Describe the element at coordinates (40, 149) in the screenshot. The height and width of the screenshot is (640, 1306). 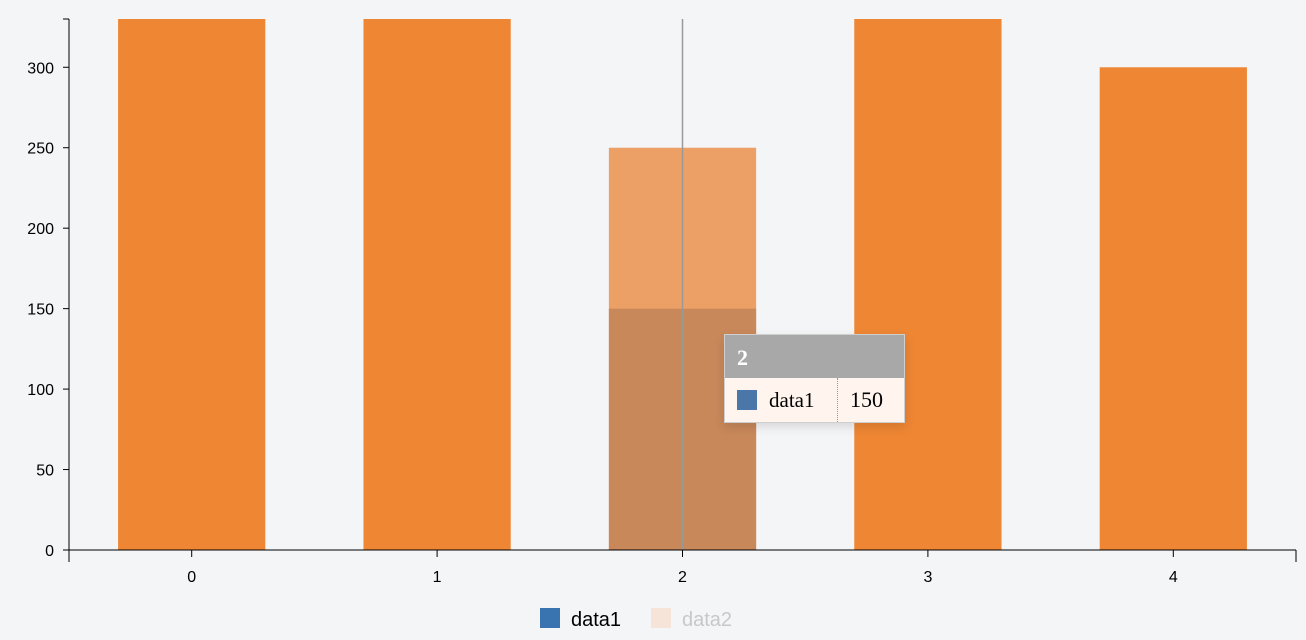
I see `y-tick-label-250: 250` at that location.